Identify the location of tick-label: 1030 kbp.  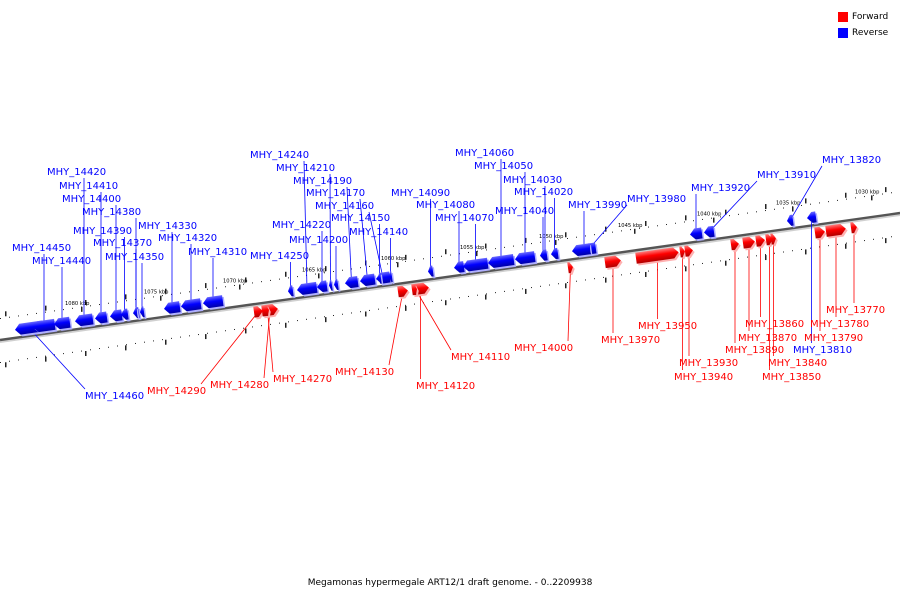
(867, 192).